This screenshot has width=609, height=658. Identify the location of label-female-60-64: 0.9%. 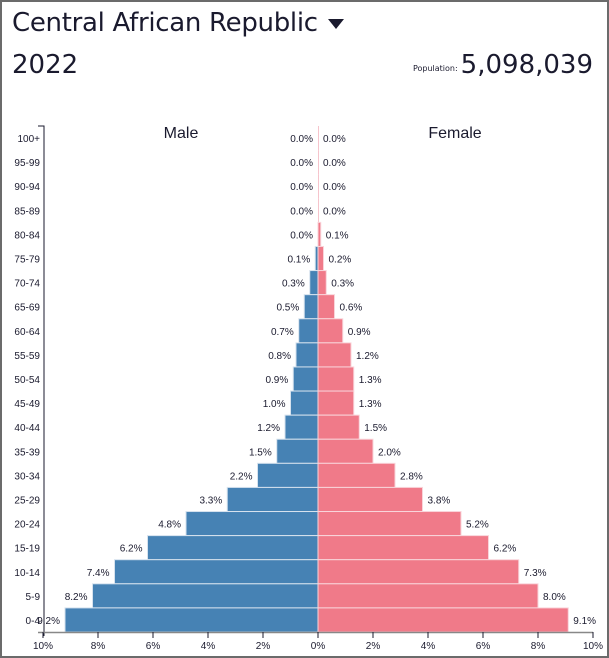
(359, 332).